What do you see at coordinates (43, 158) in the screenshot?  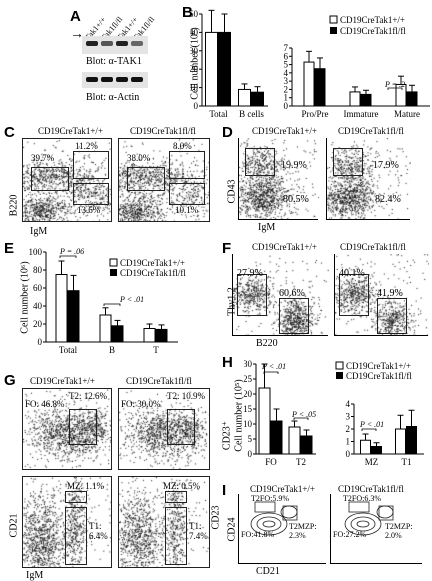 I see `c-wt-tl: 39.7%` at bounding box center [43, 158].